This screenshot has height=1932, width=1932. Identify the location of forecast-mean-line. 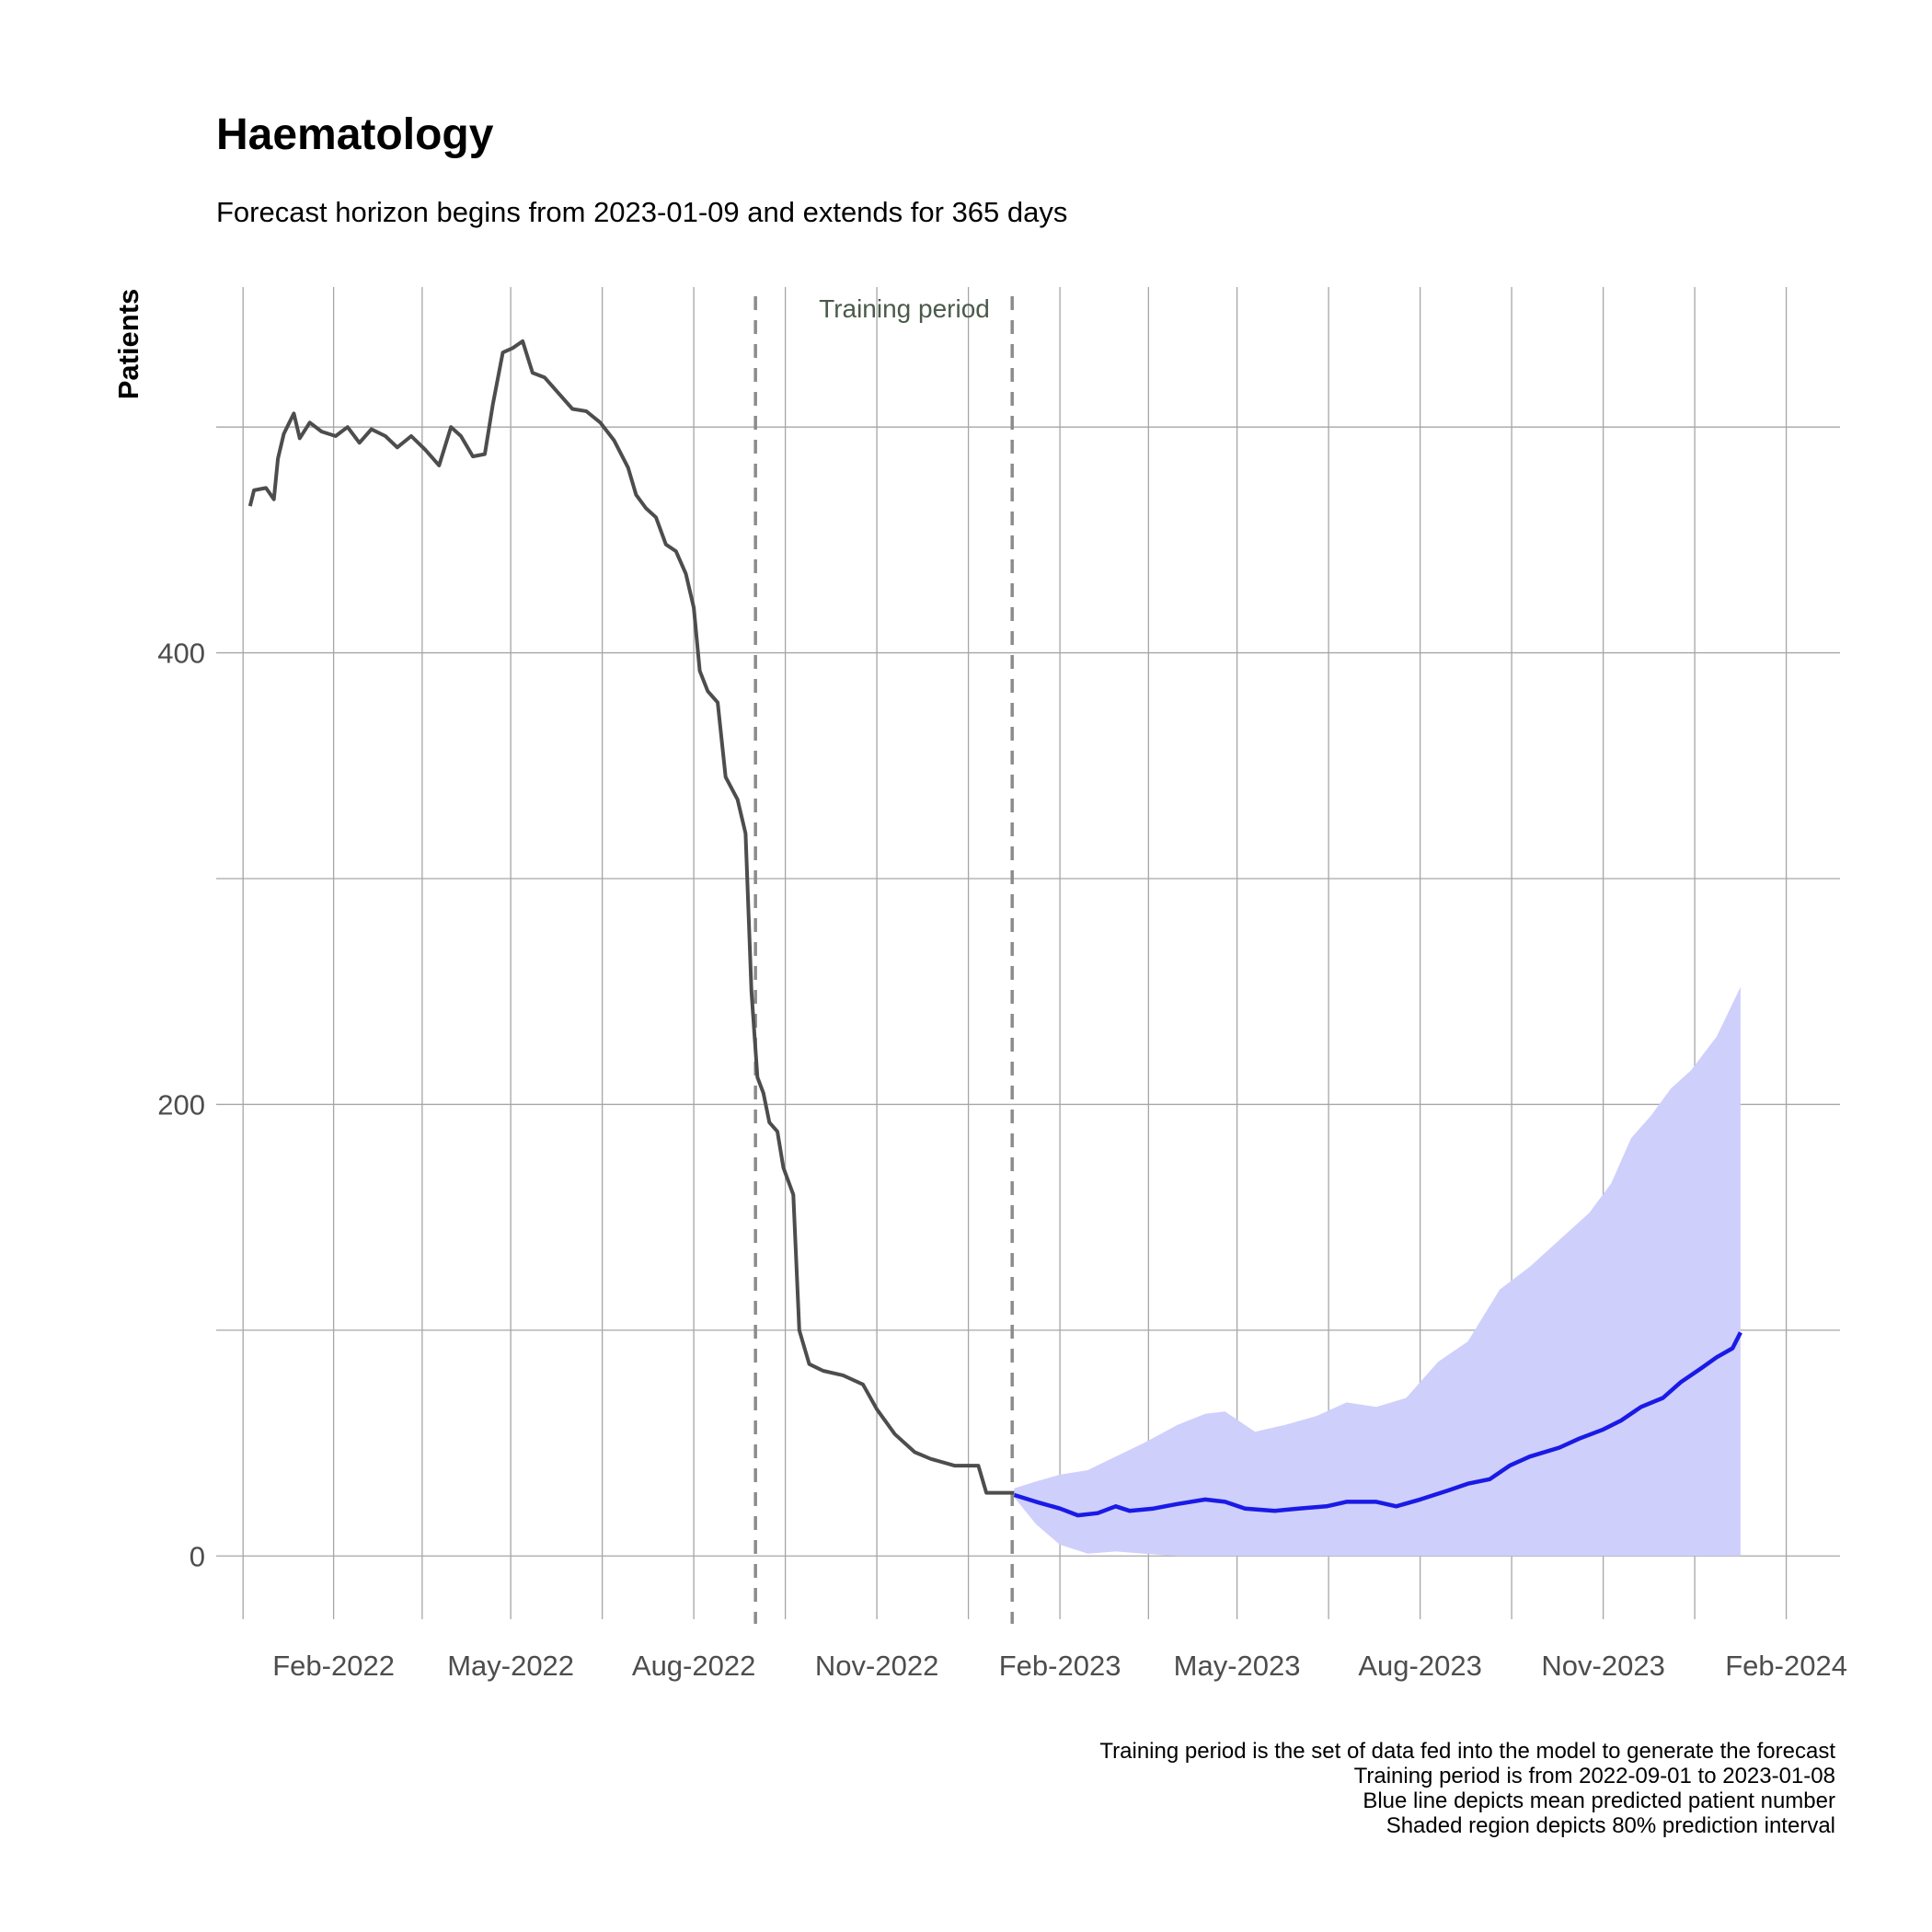
(1377, 1424).